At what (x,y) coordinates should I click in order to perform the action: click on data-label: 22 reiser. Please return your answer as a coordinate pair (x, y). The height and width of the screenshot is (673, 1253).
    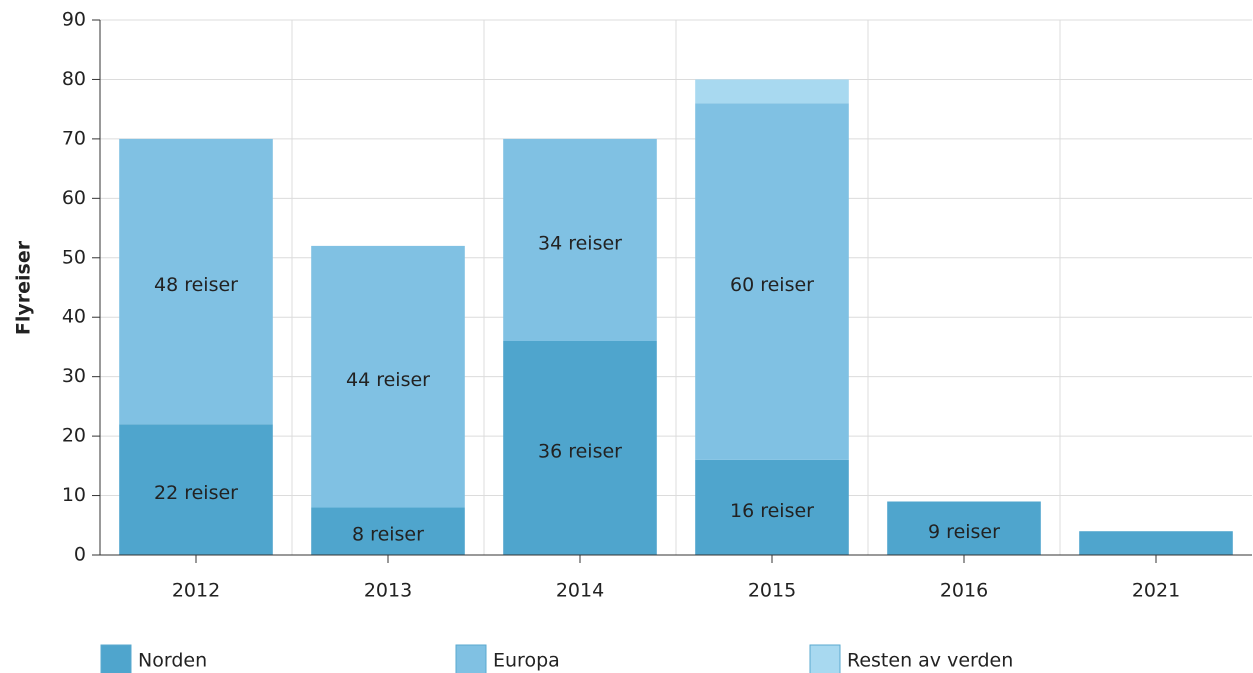
    Looking at the image, I should click on (196, 493).